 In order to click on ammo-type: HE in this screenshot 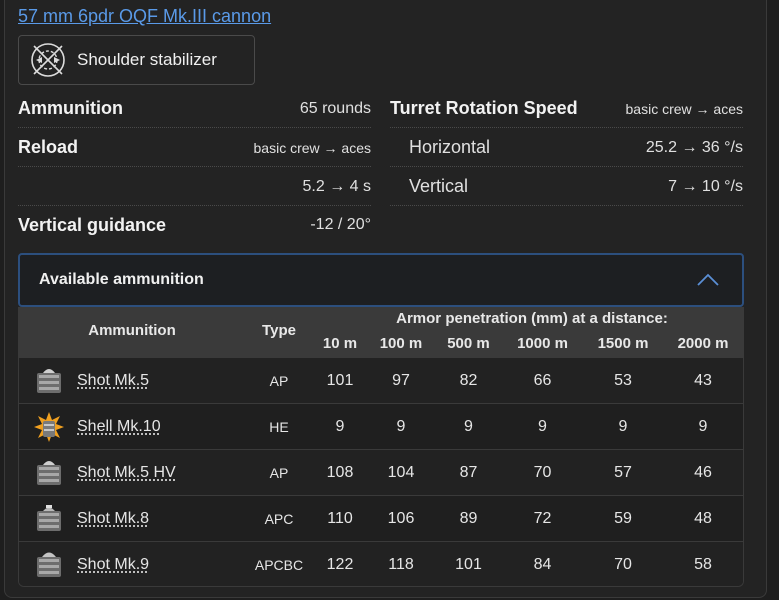, I will do `click(279, 427)`.